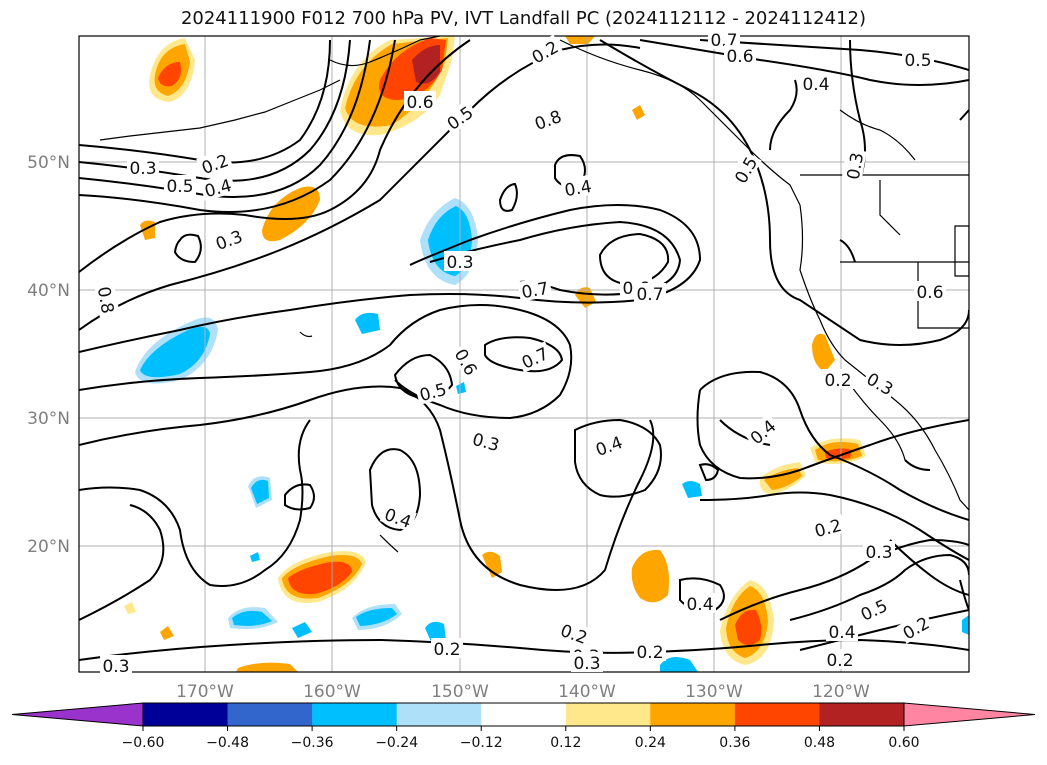 This screenshot has width=1047, height=765. I want to click on colorbar-tick-label: 0.36, so click(734, 743).